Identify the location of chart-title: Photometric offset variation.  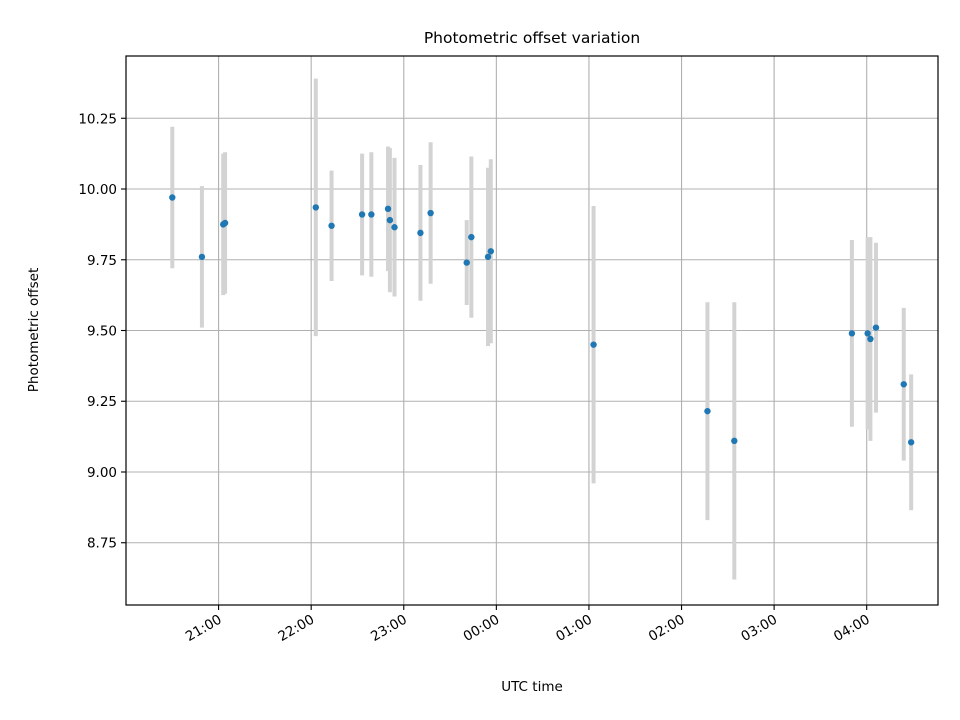
(532, 38).